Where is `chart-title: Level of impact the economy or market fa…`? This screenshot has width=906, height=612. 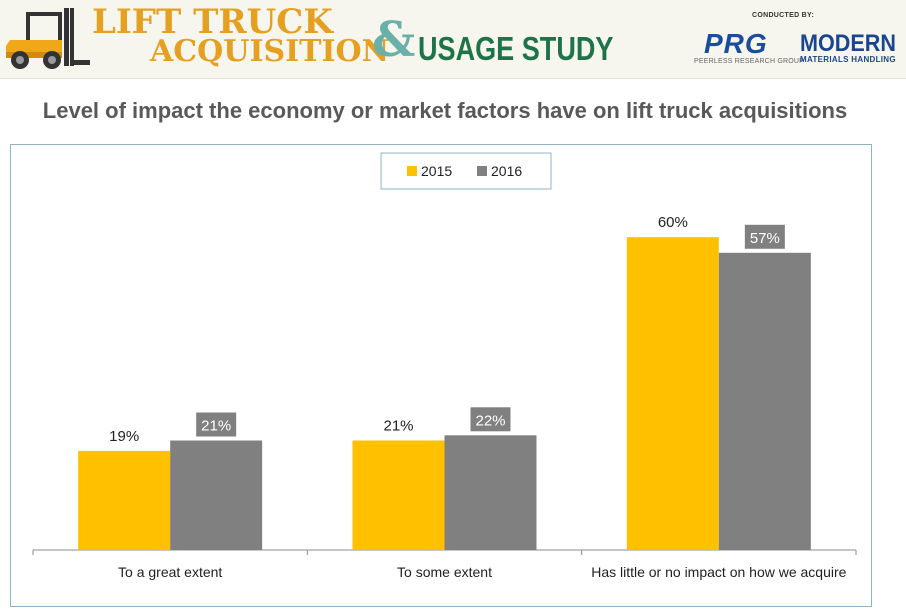
chart-title: Level of impact the economy or market fa… is located at coordinates (445, 110).